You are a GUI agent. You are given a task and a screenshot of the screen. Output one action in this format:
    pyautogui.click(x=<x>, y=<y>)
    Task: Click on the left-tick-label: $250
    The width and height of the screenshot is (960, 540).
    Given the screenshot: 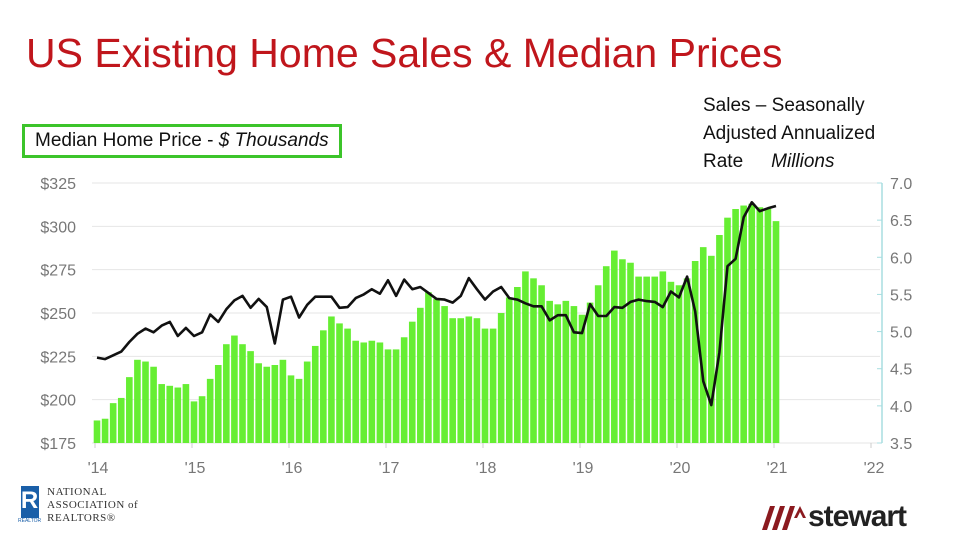 What is the action you would take?
    pyautogui.click(x=58, y=314)
    